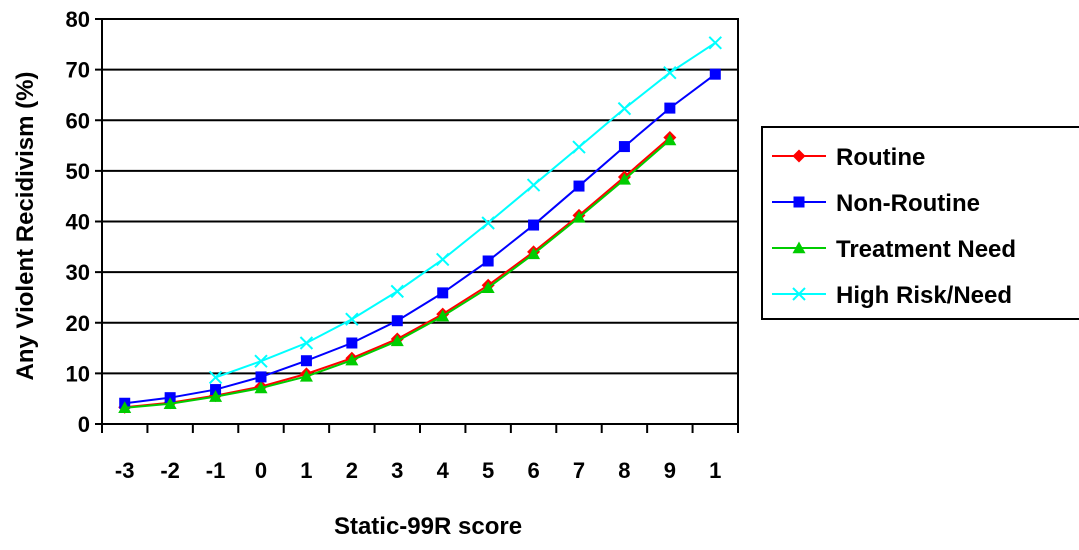 The width and height of the screenshot is (1079, 550). What do you see at coordinates (443, 470) in the screenshot?
I see `x-tick-label: 4` at bounding box center [443, 470].